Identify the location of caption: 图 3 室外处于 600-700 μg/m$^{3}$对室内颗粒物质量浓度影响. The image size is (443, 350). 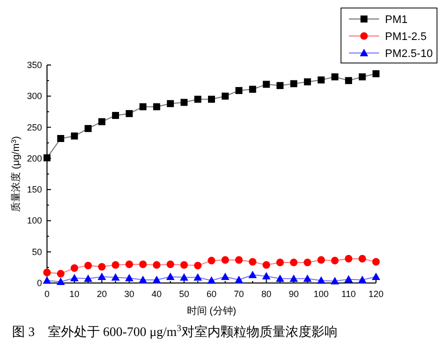
(175, 331).